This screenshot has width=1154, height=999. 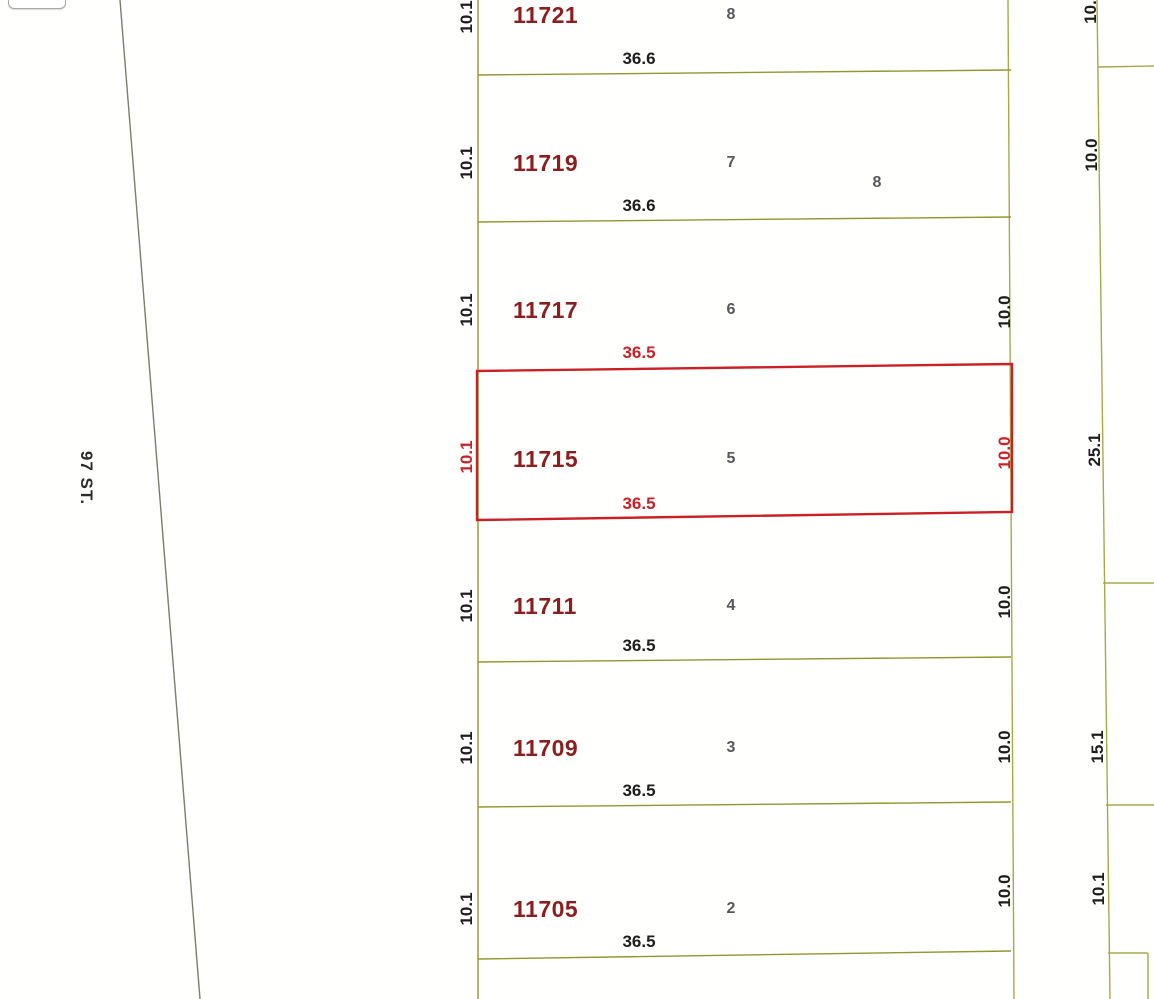 What do you see at coordinates (1098, 889) in the screenshot?
I see `rear-dimension-label: 10.1` at bounding box center [1098, 889].